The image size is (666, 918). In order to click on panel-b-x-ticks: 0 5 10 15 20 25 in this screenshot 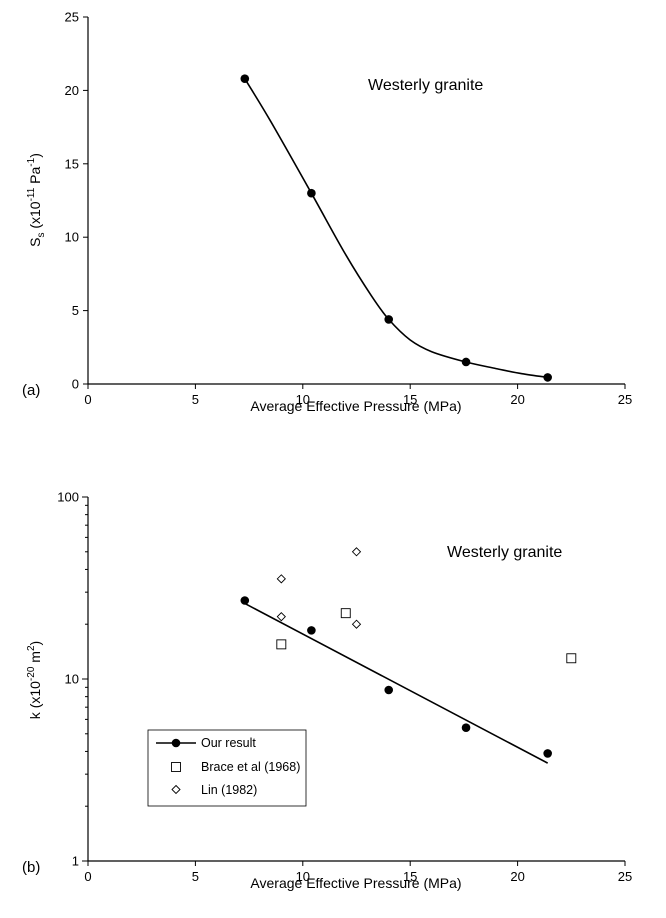, I will do `click(358, 872)`.